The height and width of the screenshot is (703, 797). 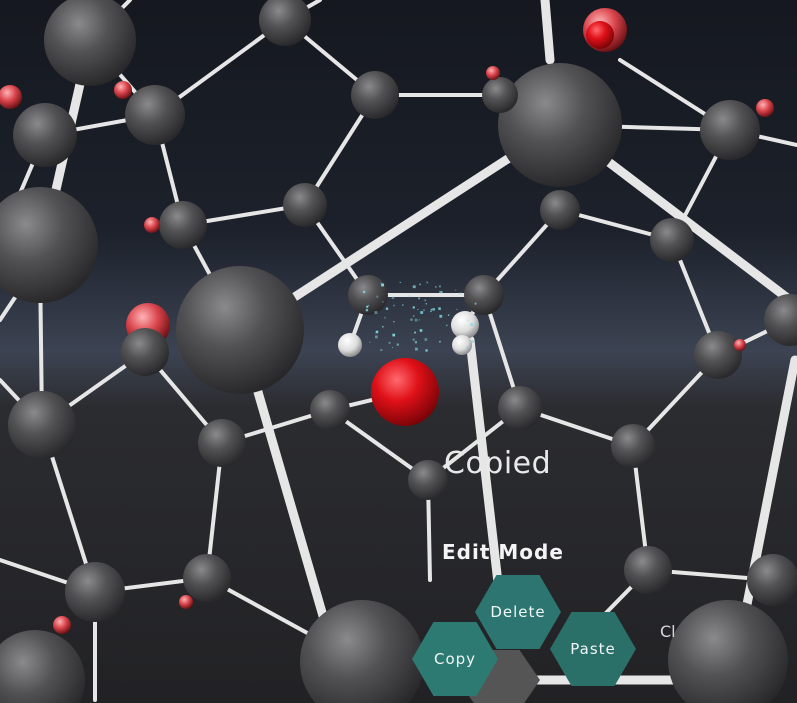 I want to click on clipped-menu-label: Cl, so click(x=668, y=631).